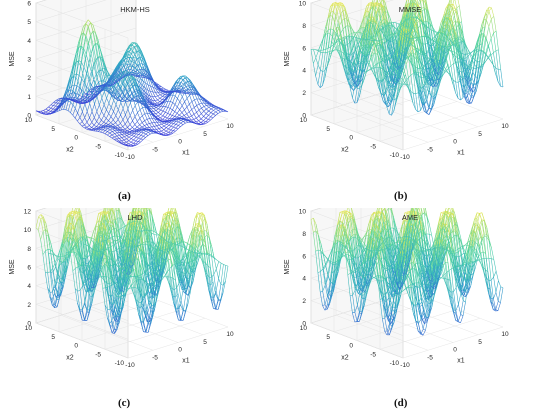  I want to click on tick-labels: 0 2 4 6 8 10 12 -10 -5 0 5 10 -10 -5 0 5 10, so click(129, 289).